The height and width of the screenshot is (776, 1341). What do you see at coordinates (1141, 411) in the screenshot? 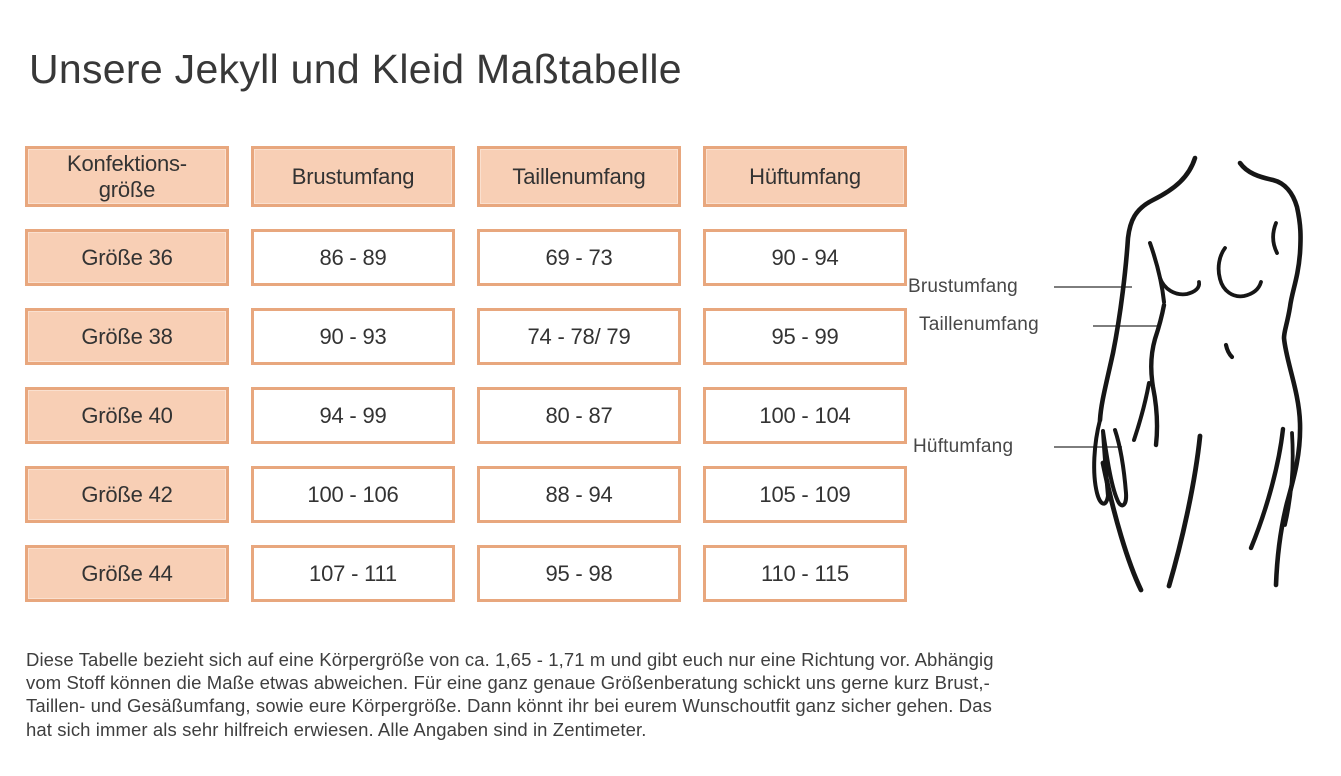
I see `left-forearm-inner-line` at bounding box center [1141, 411].